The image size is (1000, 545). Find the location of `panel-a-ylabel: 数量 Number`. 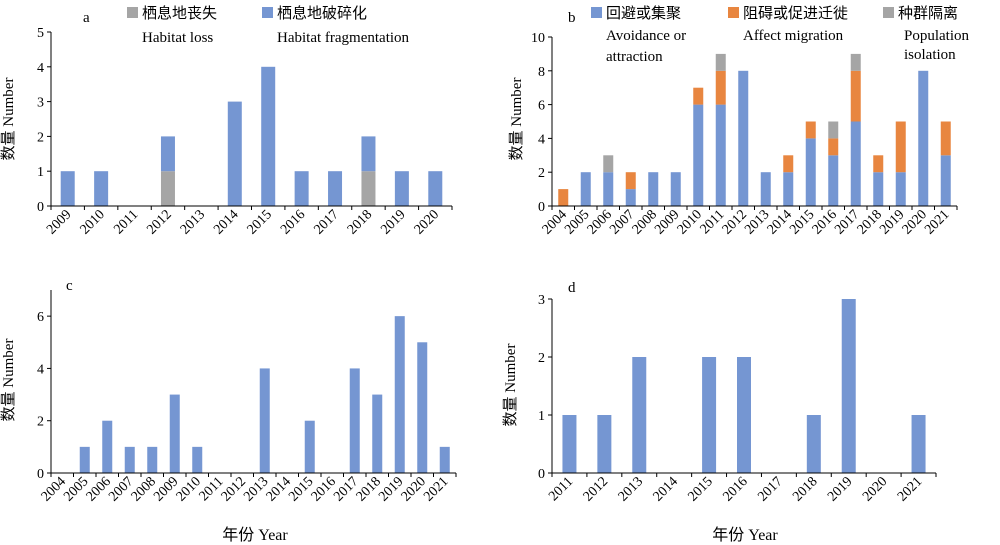

panel-a-ylabel: 数量 Number is located at coordinates (8, 119).